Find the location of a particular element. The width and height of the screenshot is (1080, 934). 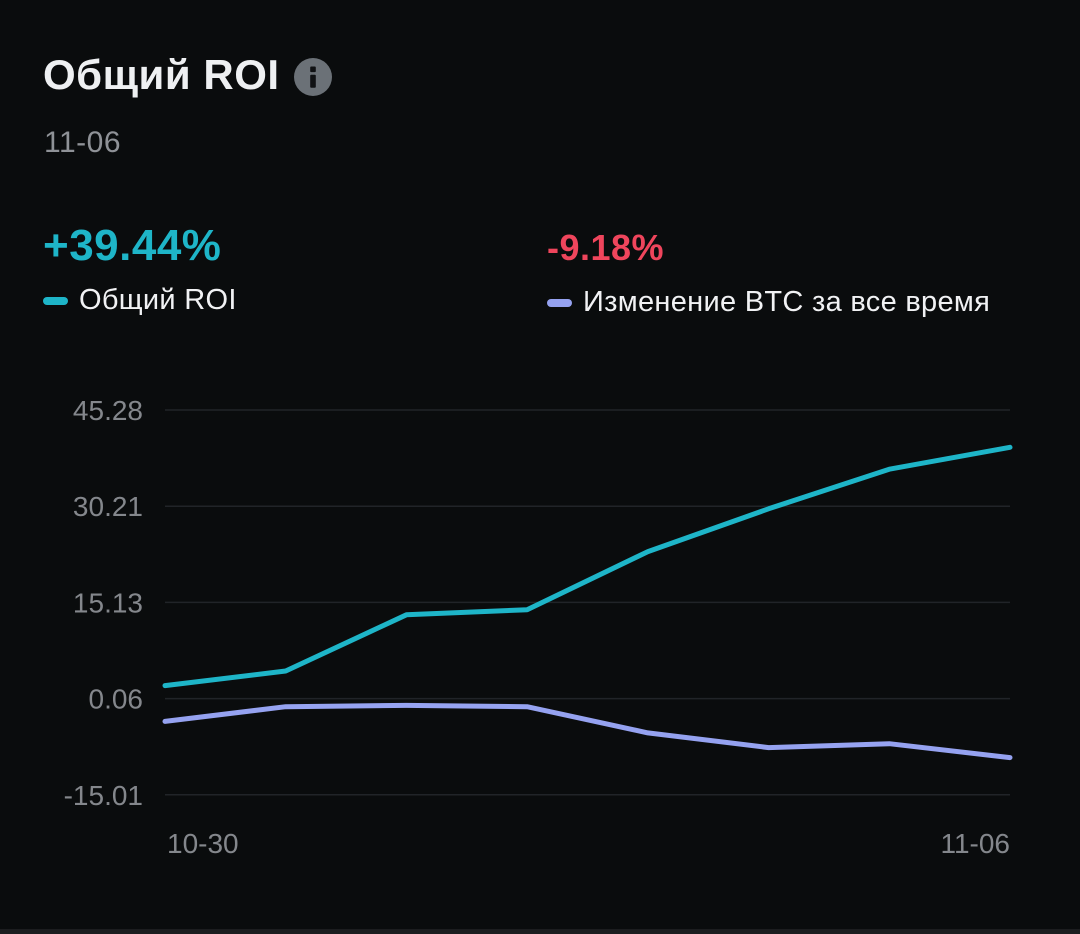

btc-legend-label: Изменение BTC за все время is located at coordinates (787, 302).